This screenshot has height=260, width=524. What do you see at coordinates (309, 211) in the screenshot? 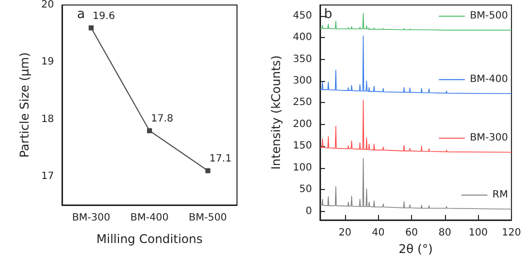
I see `y-tick-label: 0` at bounding box center [309, 211].